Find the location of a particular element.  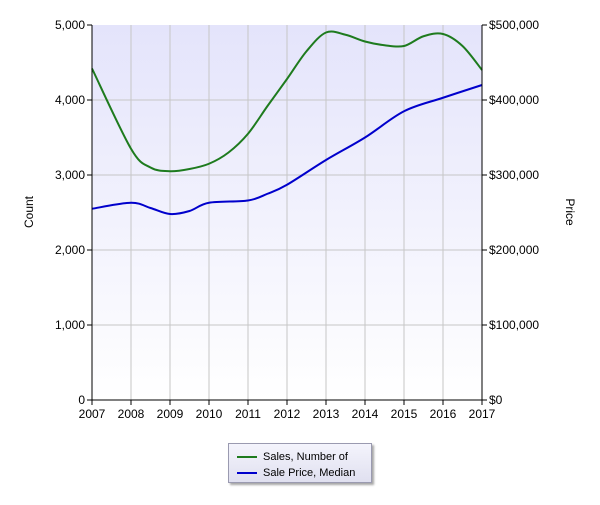

y-tick-label-right: $400,000 is located at coordinates (514, 100).